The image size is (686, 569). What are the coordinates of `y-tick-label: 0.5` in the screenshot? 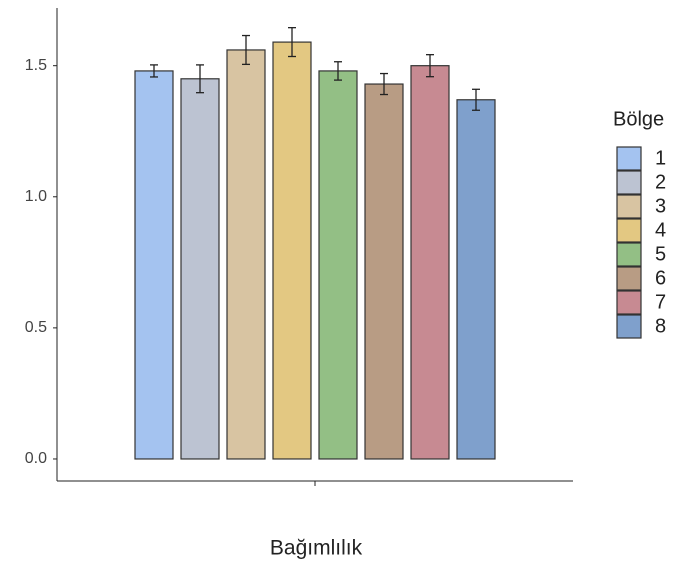 It's located at (36, 327).